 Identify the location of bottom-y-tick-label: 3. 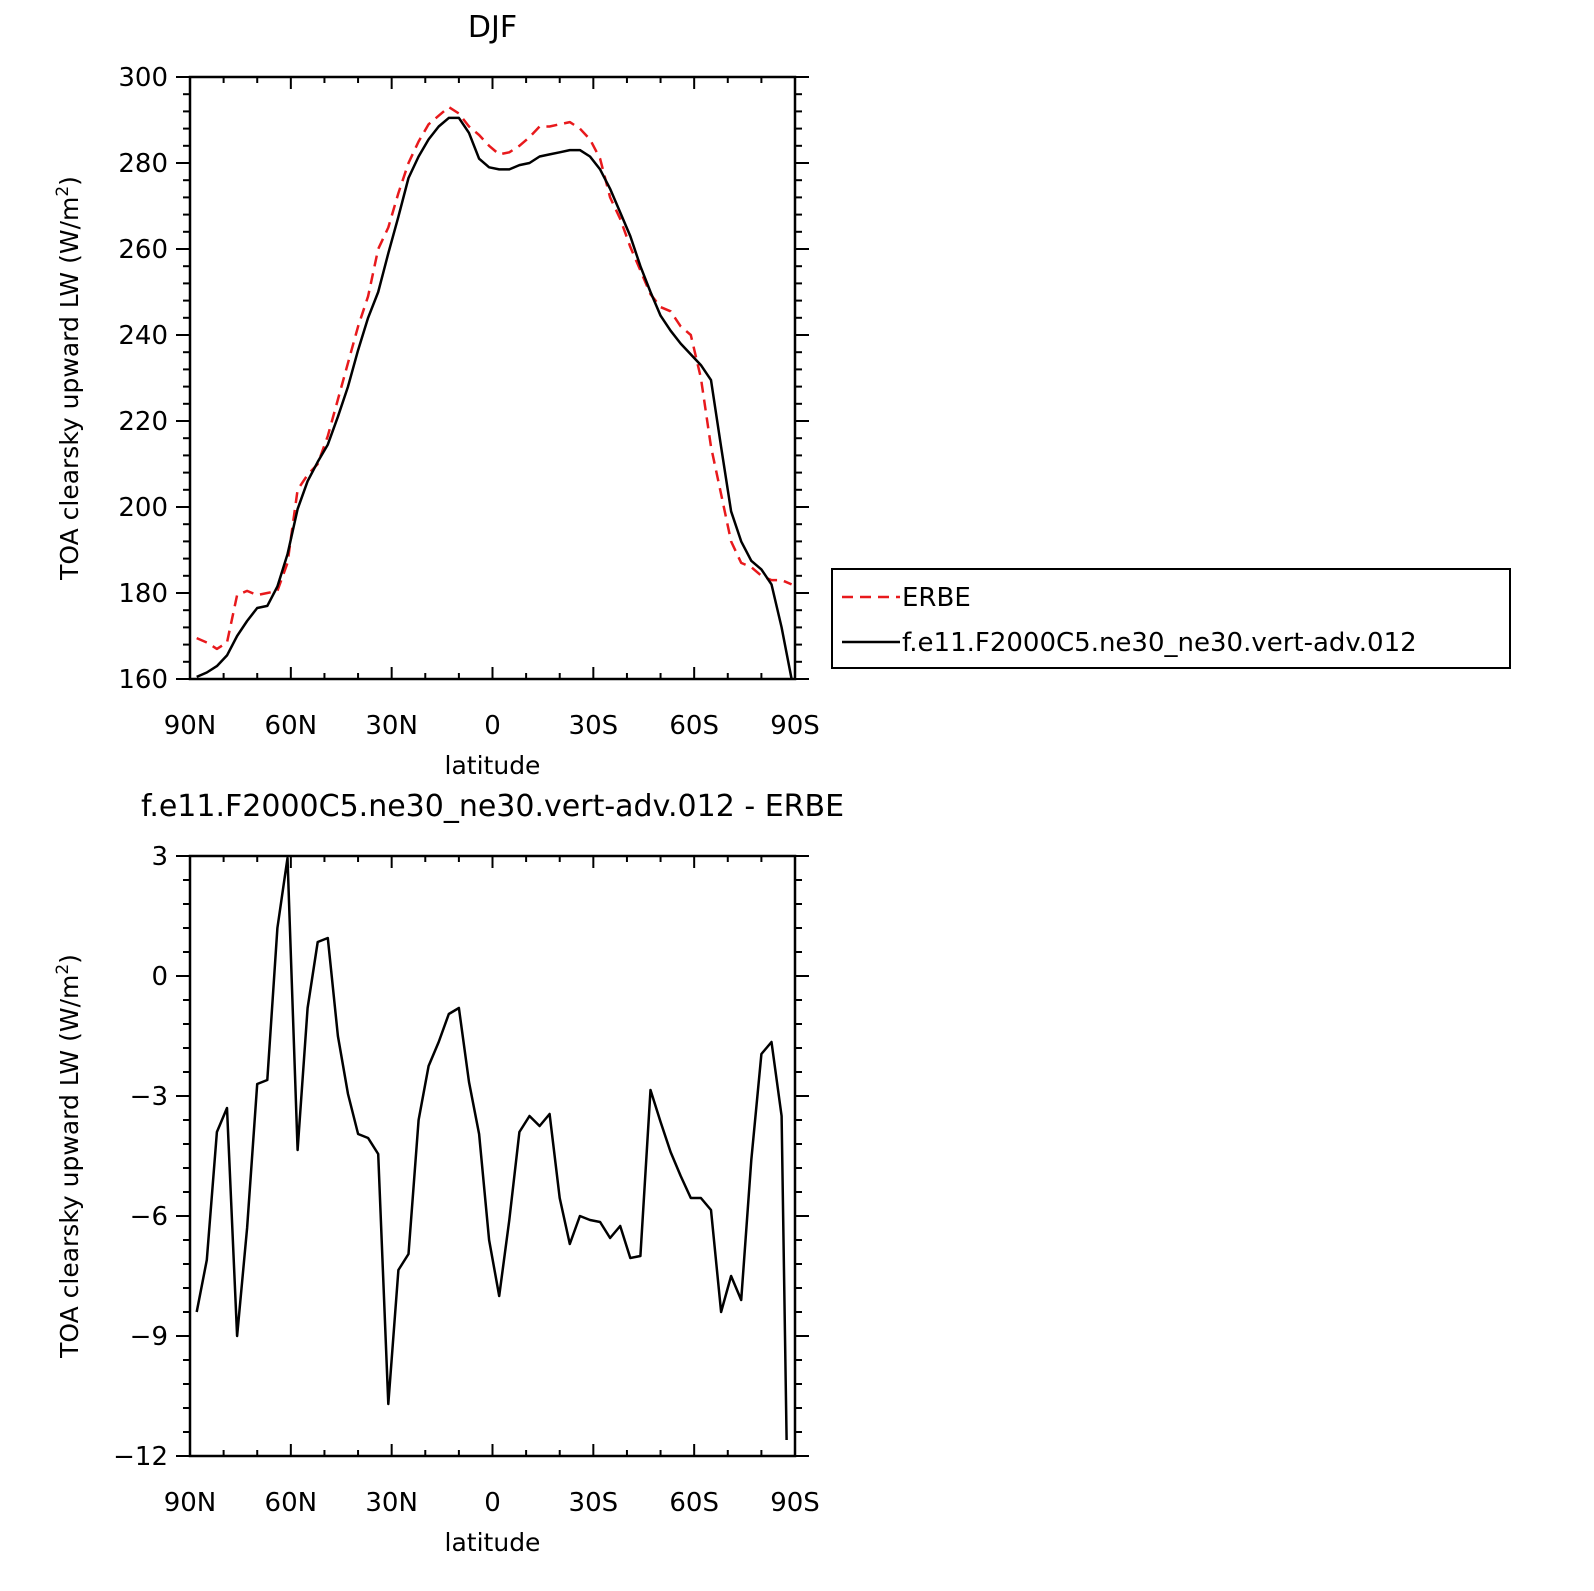
(159, 857).